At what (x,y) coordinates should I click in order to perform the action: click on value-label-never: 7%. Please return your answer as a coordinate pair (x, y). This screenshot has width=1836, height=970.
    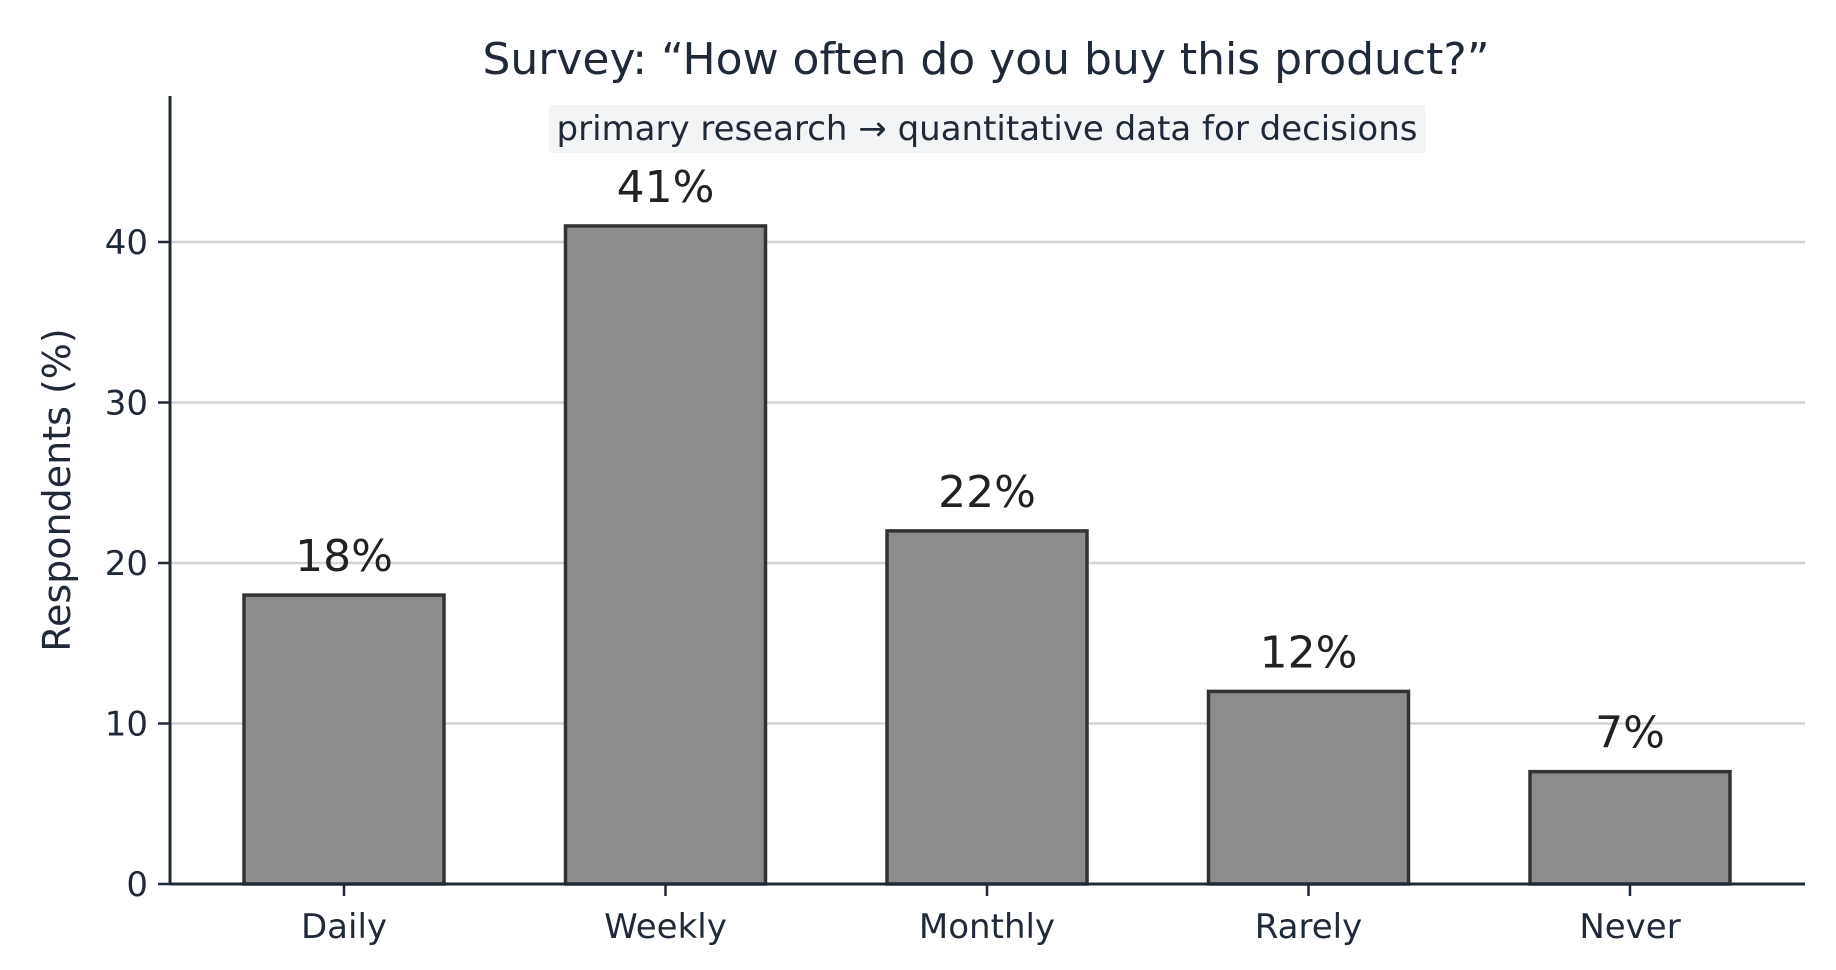
    Looking at the image, I should click on (1630, 733).